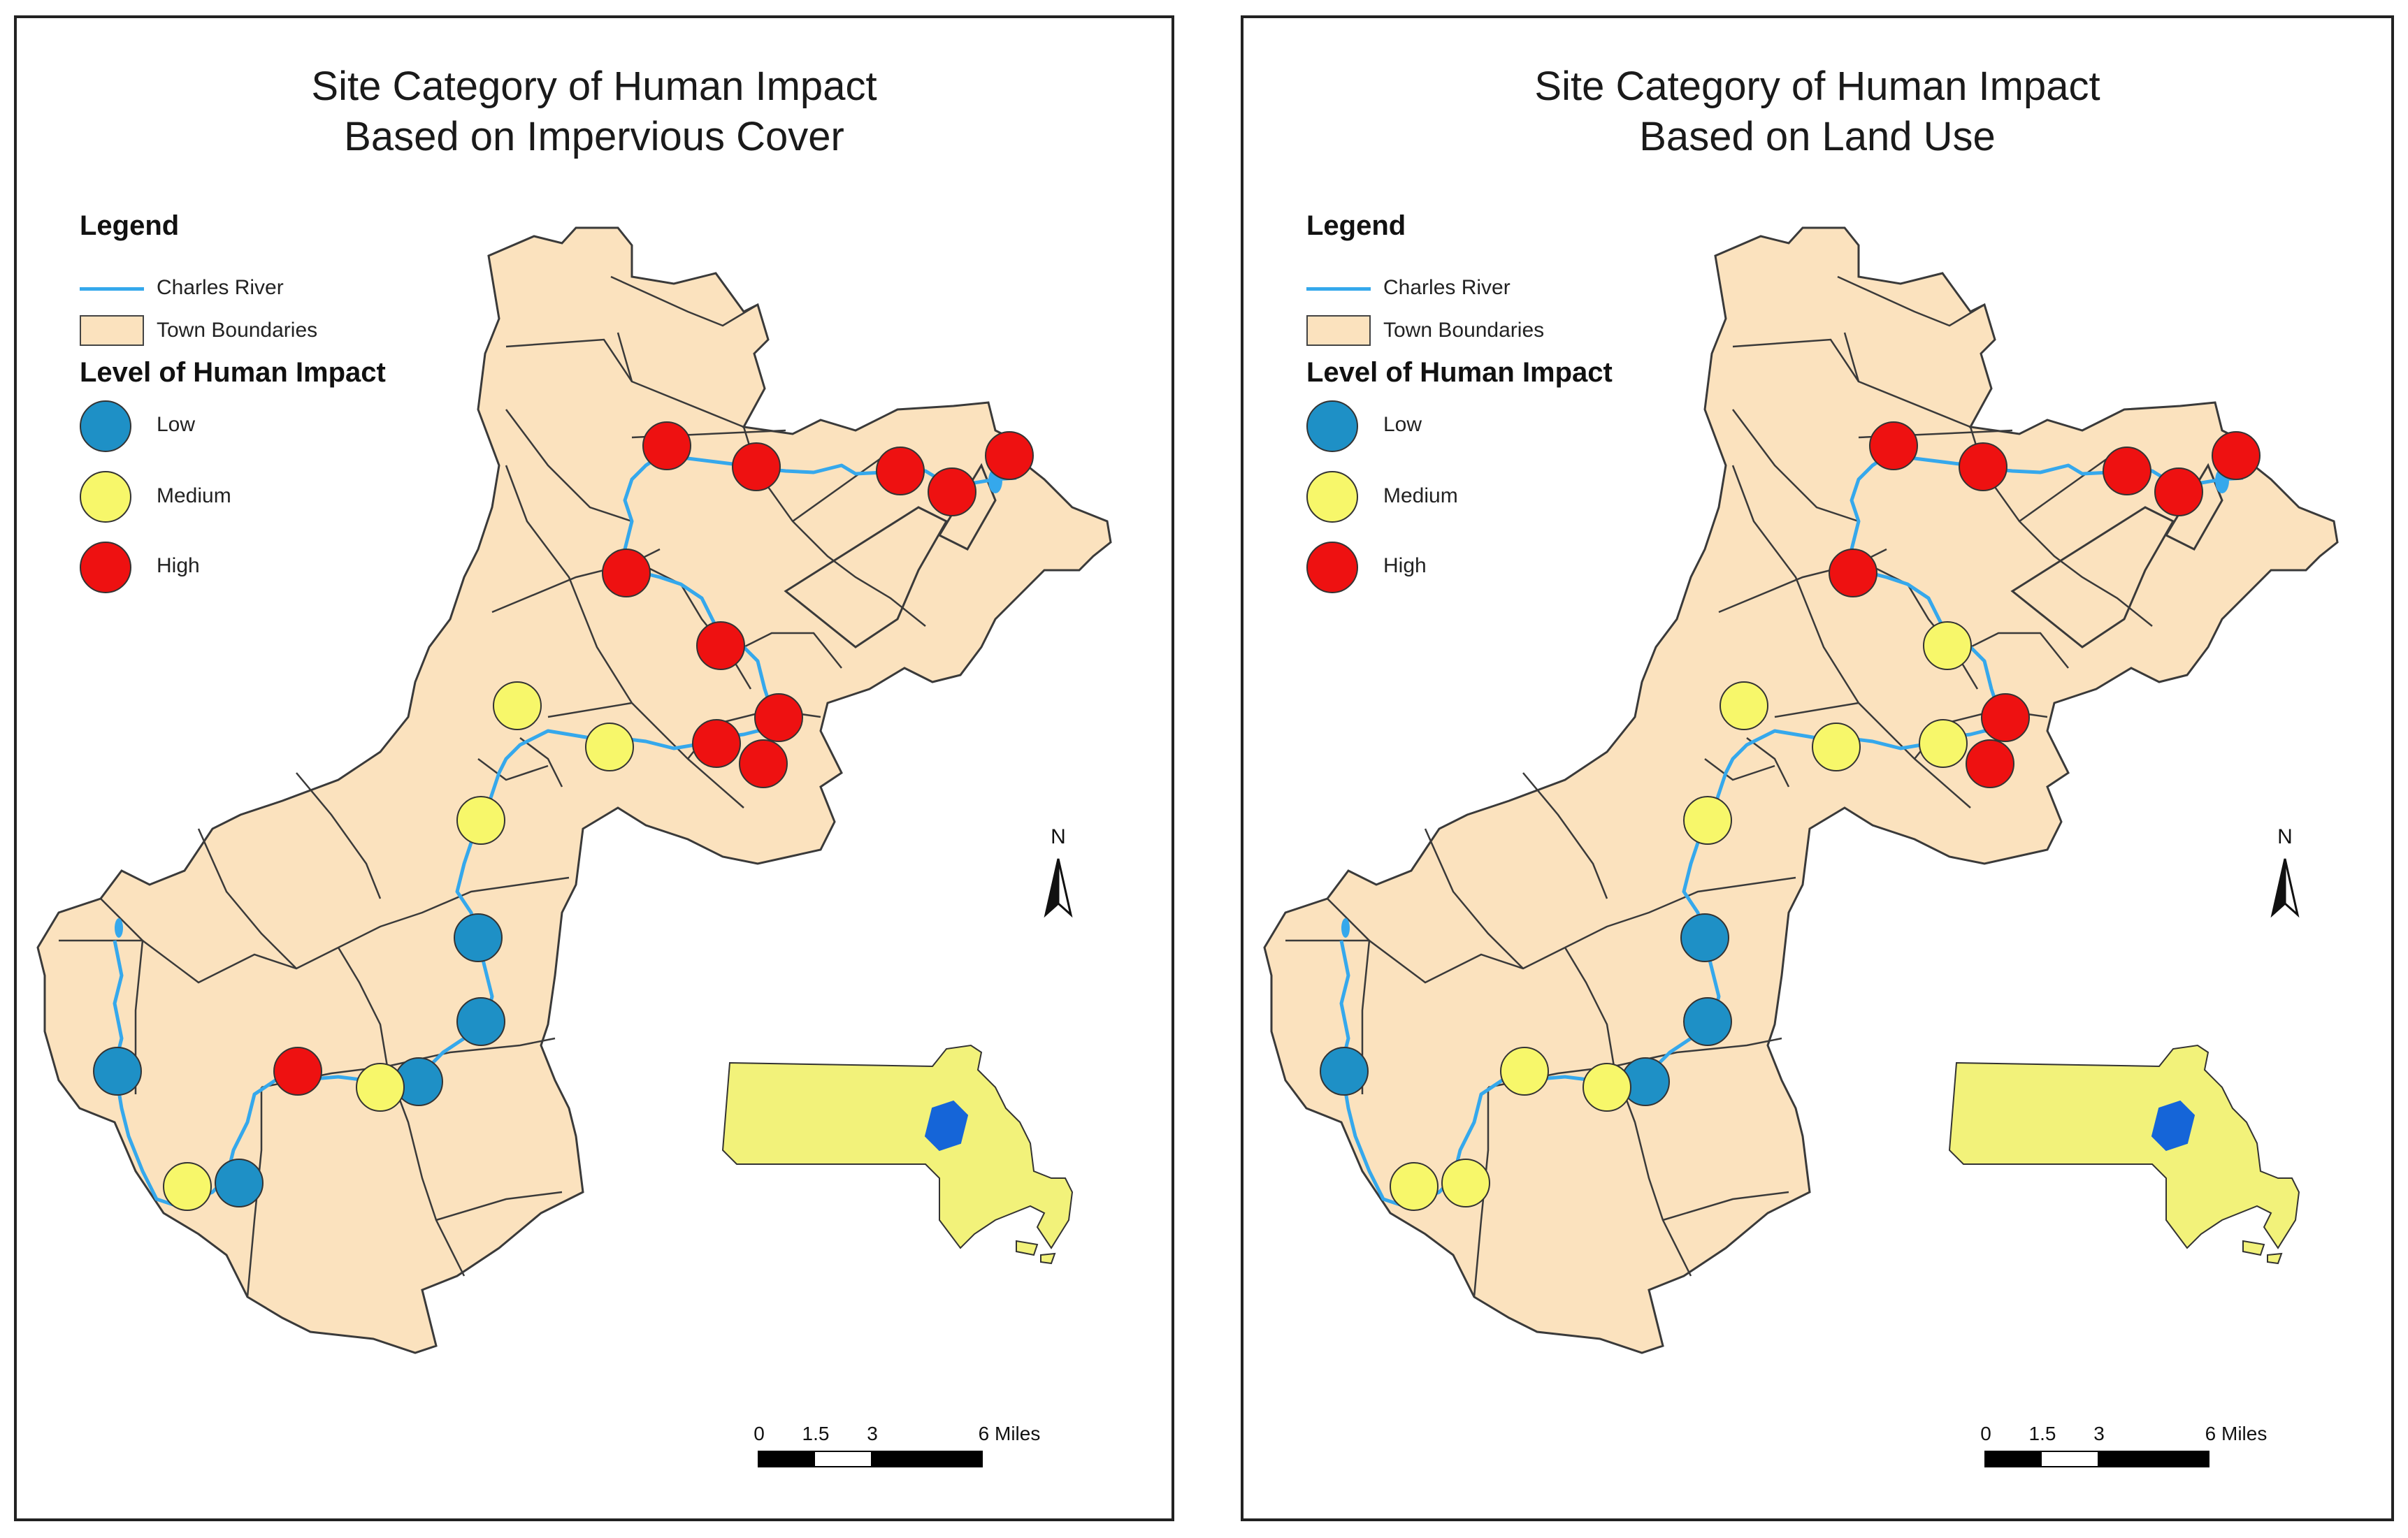  I want to click on title-line-2: Based on Land Use, so click(1818, 136).